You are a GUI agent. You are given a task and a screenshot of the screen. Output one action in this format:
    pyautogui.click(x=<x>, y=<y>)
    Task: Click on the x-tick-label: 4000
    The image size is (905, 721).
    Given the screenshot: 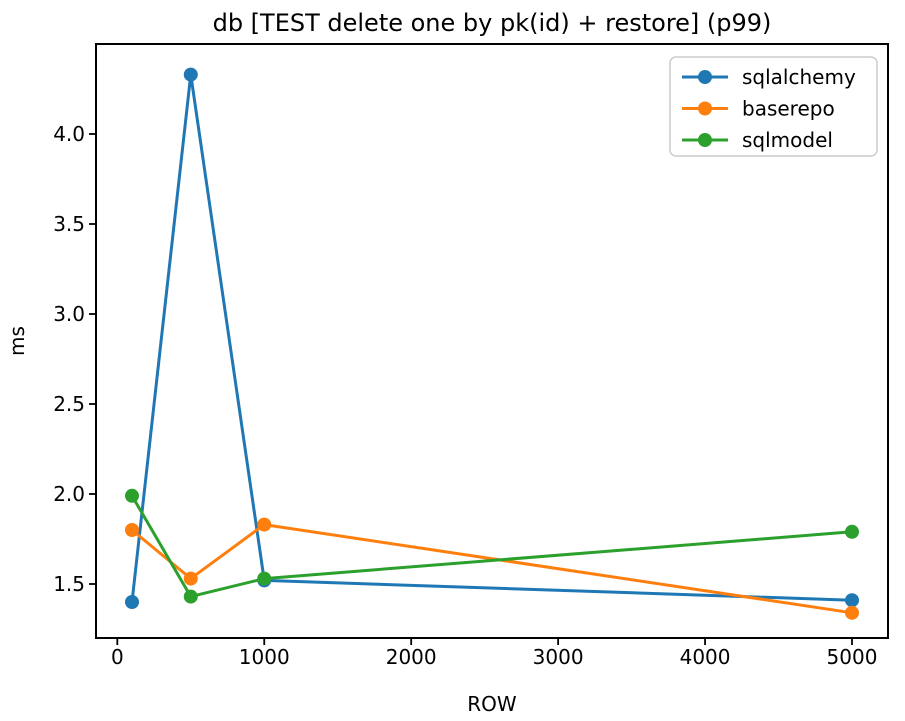 What is the action you would take?
    pyautogui.click(x=705, y=657)
    